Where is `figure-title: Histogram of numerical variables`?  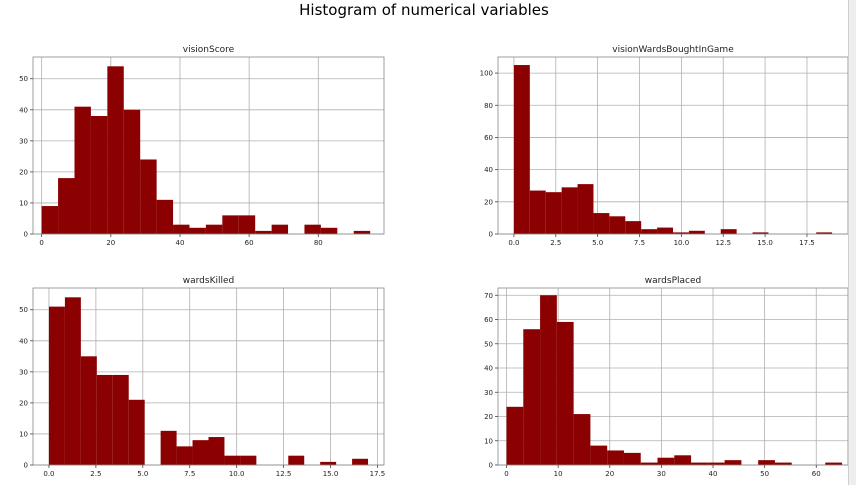 figure-title: Histogram of numerical variables is located at coordinates (424, 10).